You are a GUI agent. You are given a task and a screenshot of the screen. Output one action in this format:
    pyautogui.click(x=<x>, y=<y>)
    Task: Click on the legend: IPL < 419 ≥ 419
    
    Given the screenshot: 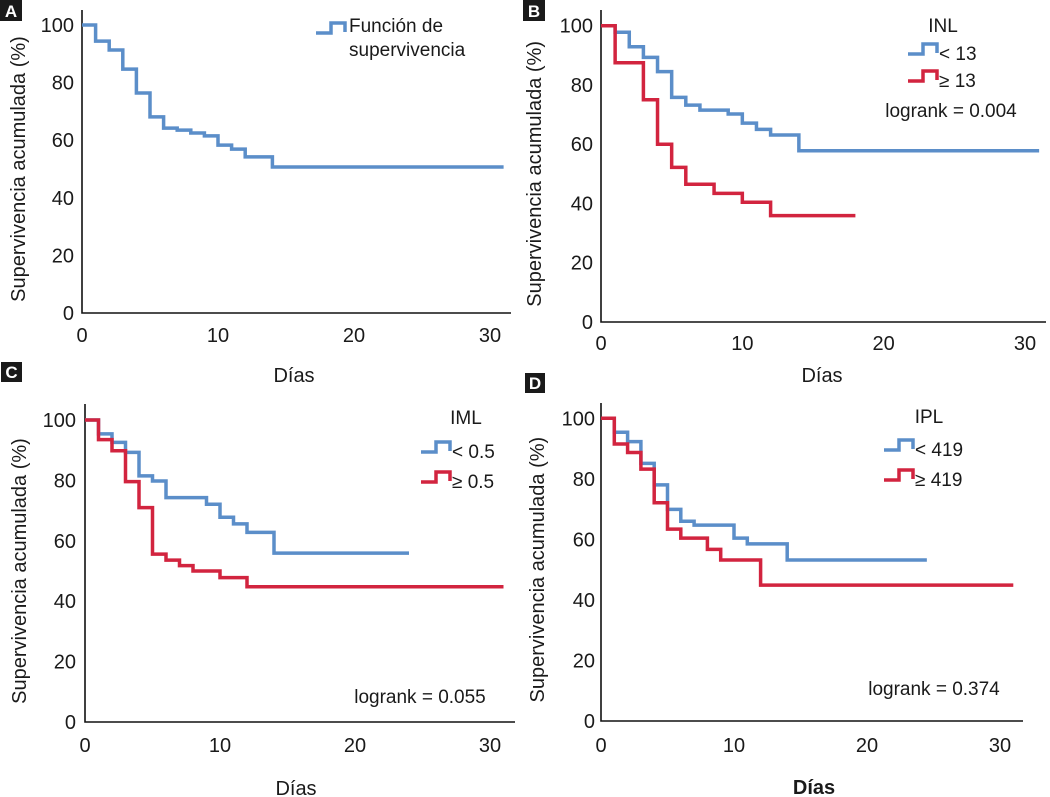 What is the action you would take?
    pyautogui.click(x=923, y=449)
    